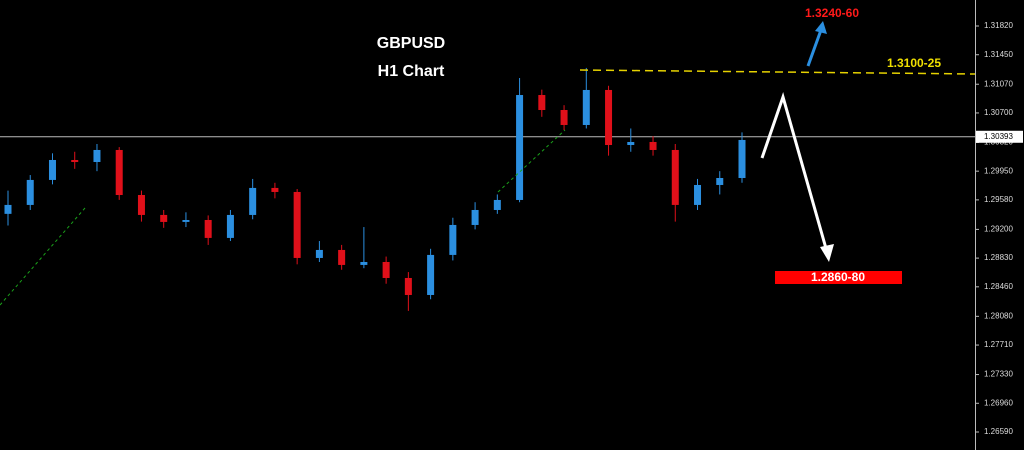 The height and width of the screenshot is (450, 1024). Describe the element at coordinates (998, 199) in the screenshot. I see `y-tick-label: 1.29580` at that location.